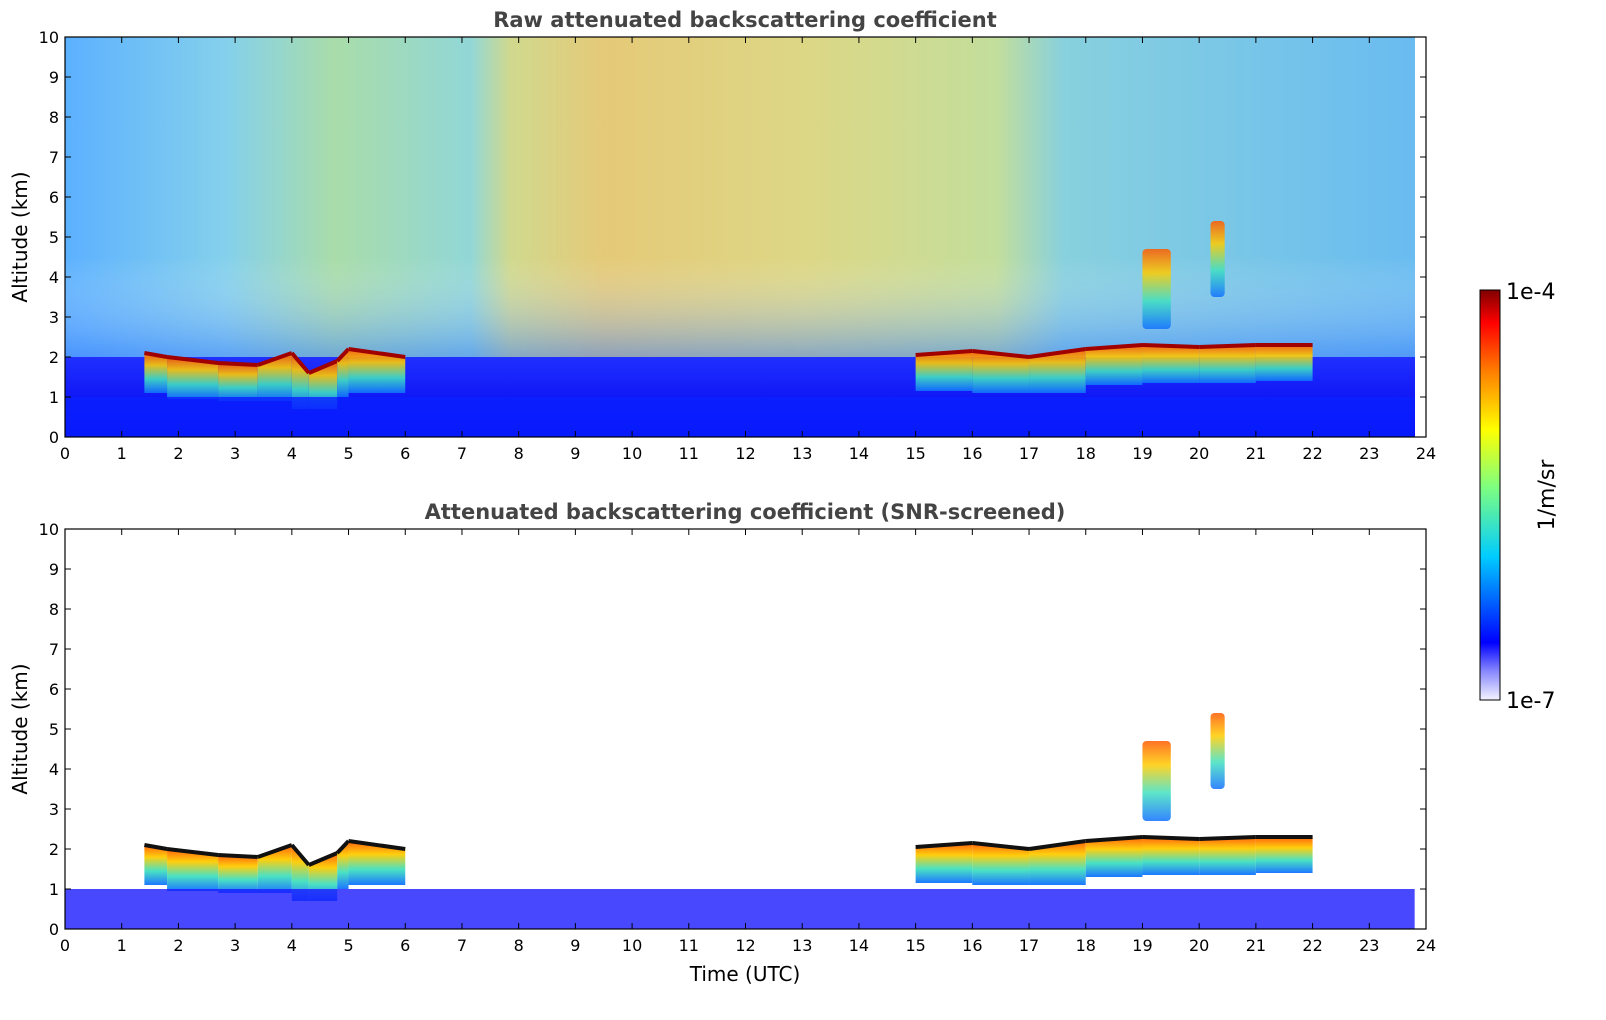 The image size is (1606, 1020). What do you see at coordinates (462, 453) in the screenshot?
I see `x-tick-label: 7` at bounding box center [462, 453].